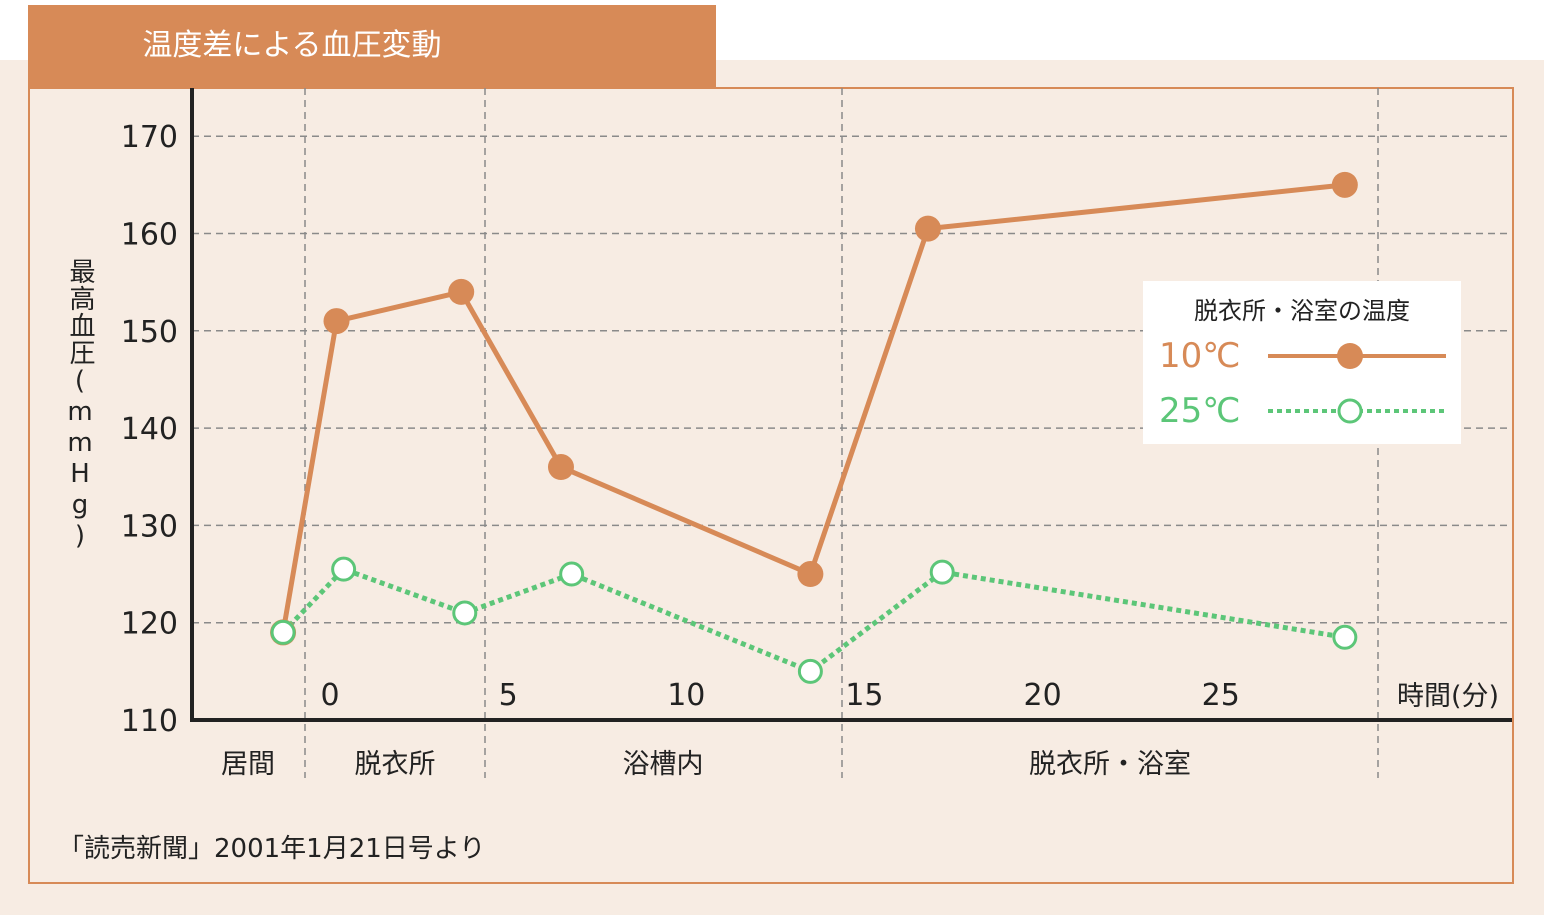  What do you see at coordinates (508, 695) in the screenshot?
I see `x-tick-label: 5` at bounding box center [508, 695].